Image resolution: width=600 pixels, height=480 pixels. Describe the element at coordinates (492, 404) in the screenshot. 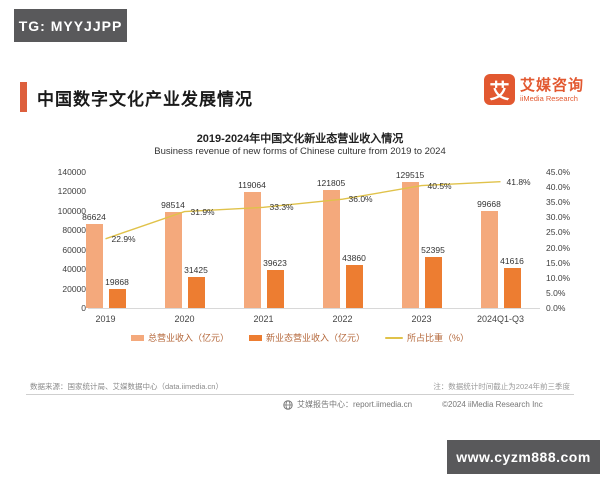

I see `copyright-text: ©2024 iiMedia Research Inc` at that location.